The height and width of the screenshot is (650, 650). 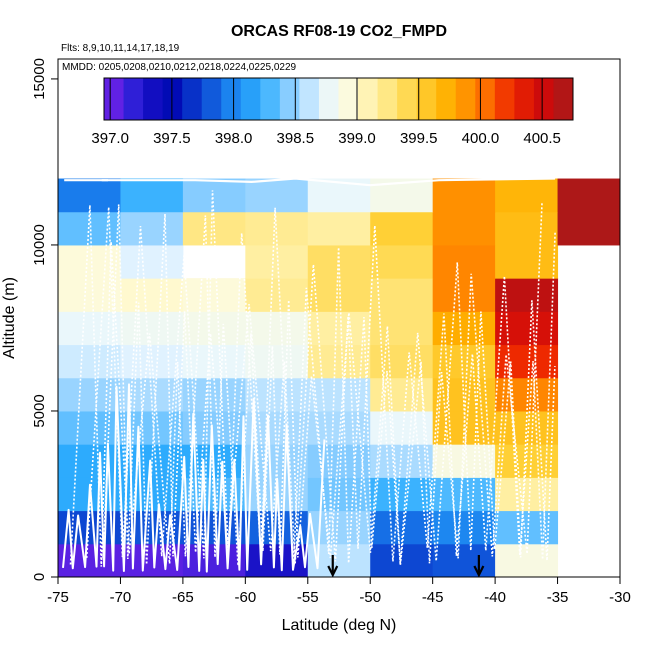 I want to click on colorbar-ticks: 397.0 397.5 398.0 398.5 399.0 399.5 400.0 400.5, so click(x=326, y=112).